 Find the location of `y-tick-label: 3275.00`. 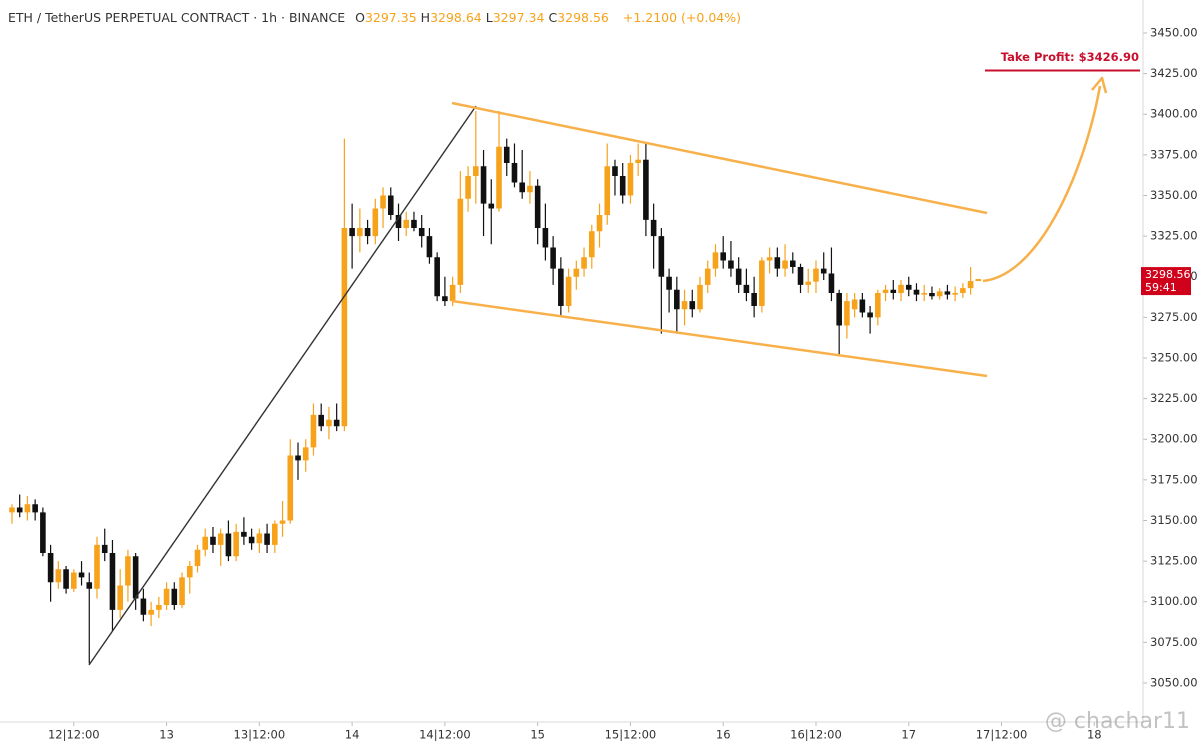

y-tick-label: 3275.00 is located at coordinates (1174, 317).